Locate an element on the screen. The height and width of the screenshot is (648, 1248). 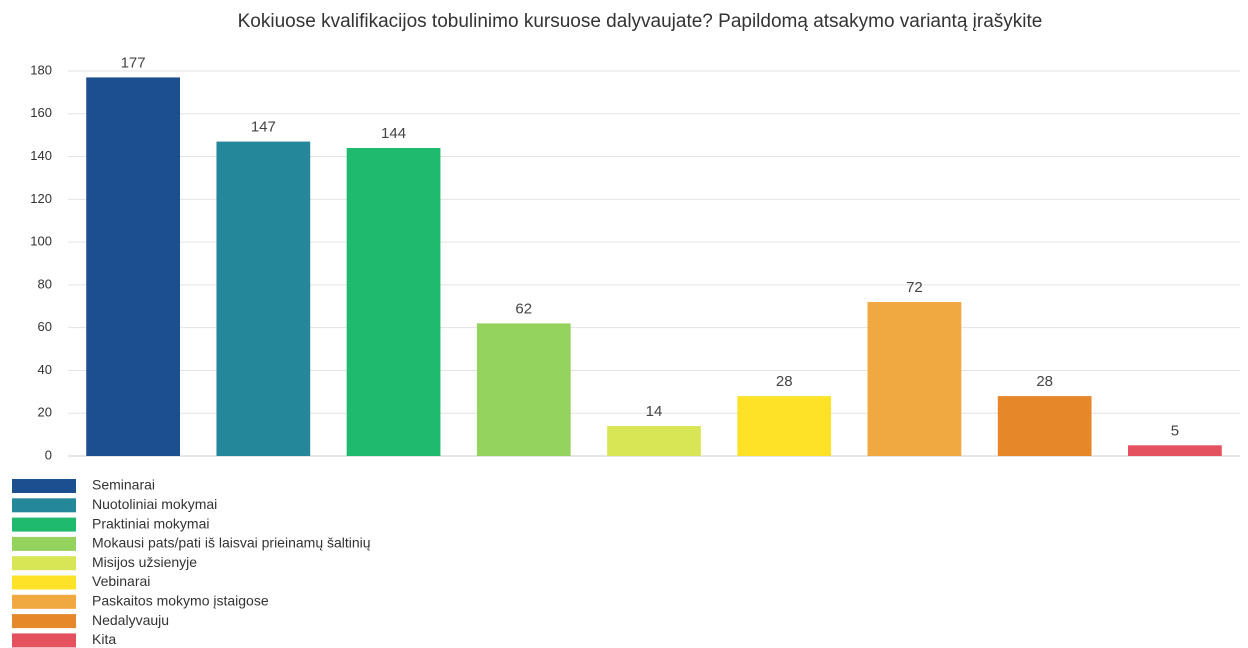
legend-label: Kita is located at coordinates (104, 639).